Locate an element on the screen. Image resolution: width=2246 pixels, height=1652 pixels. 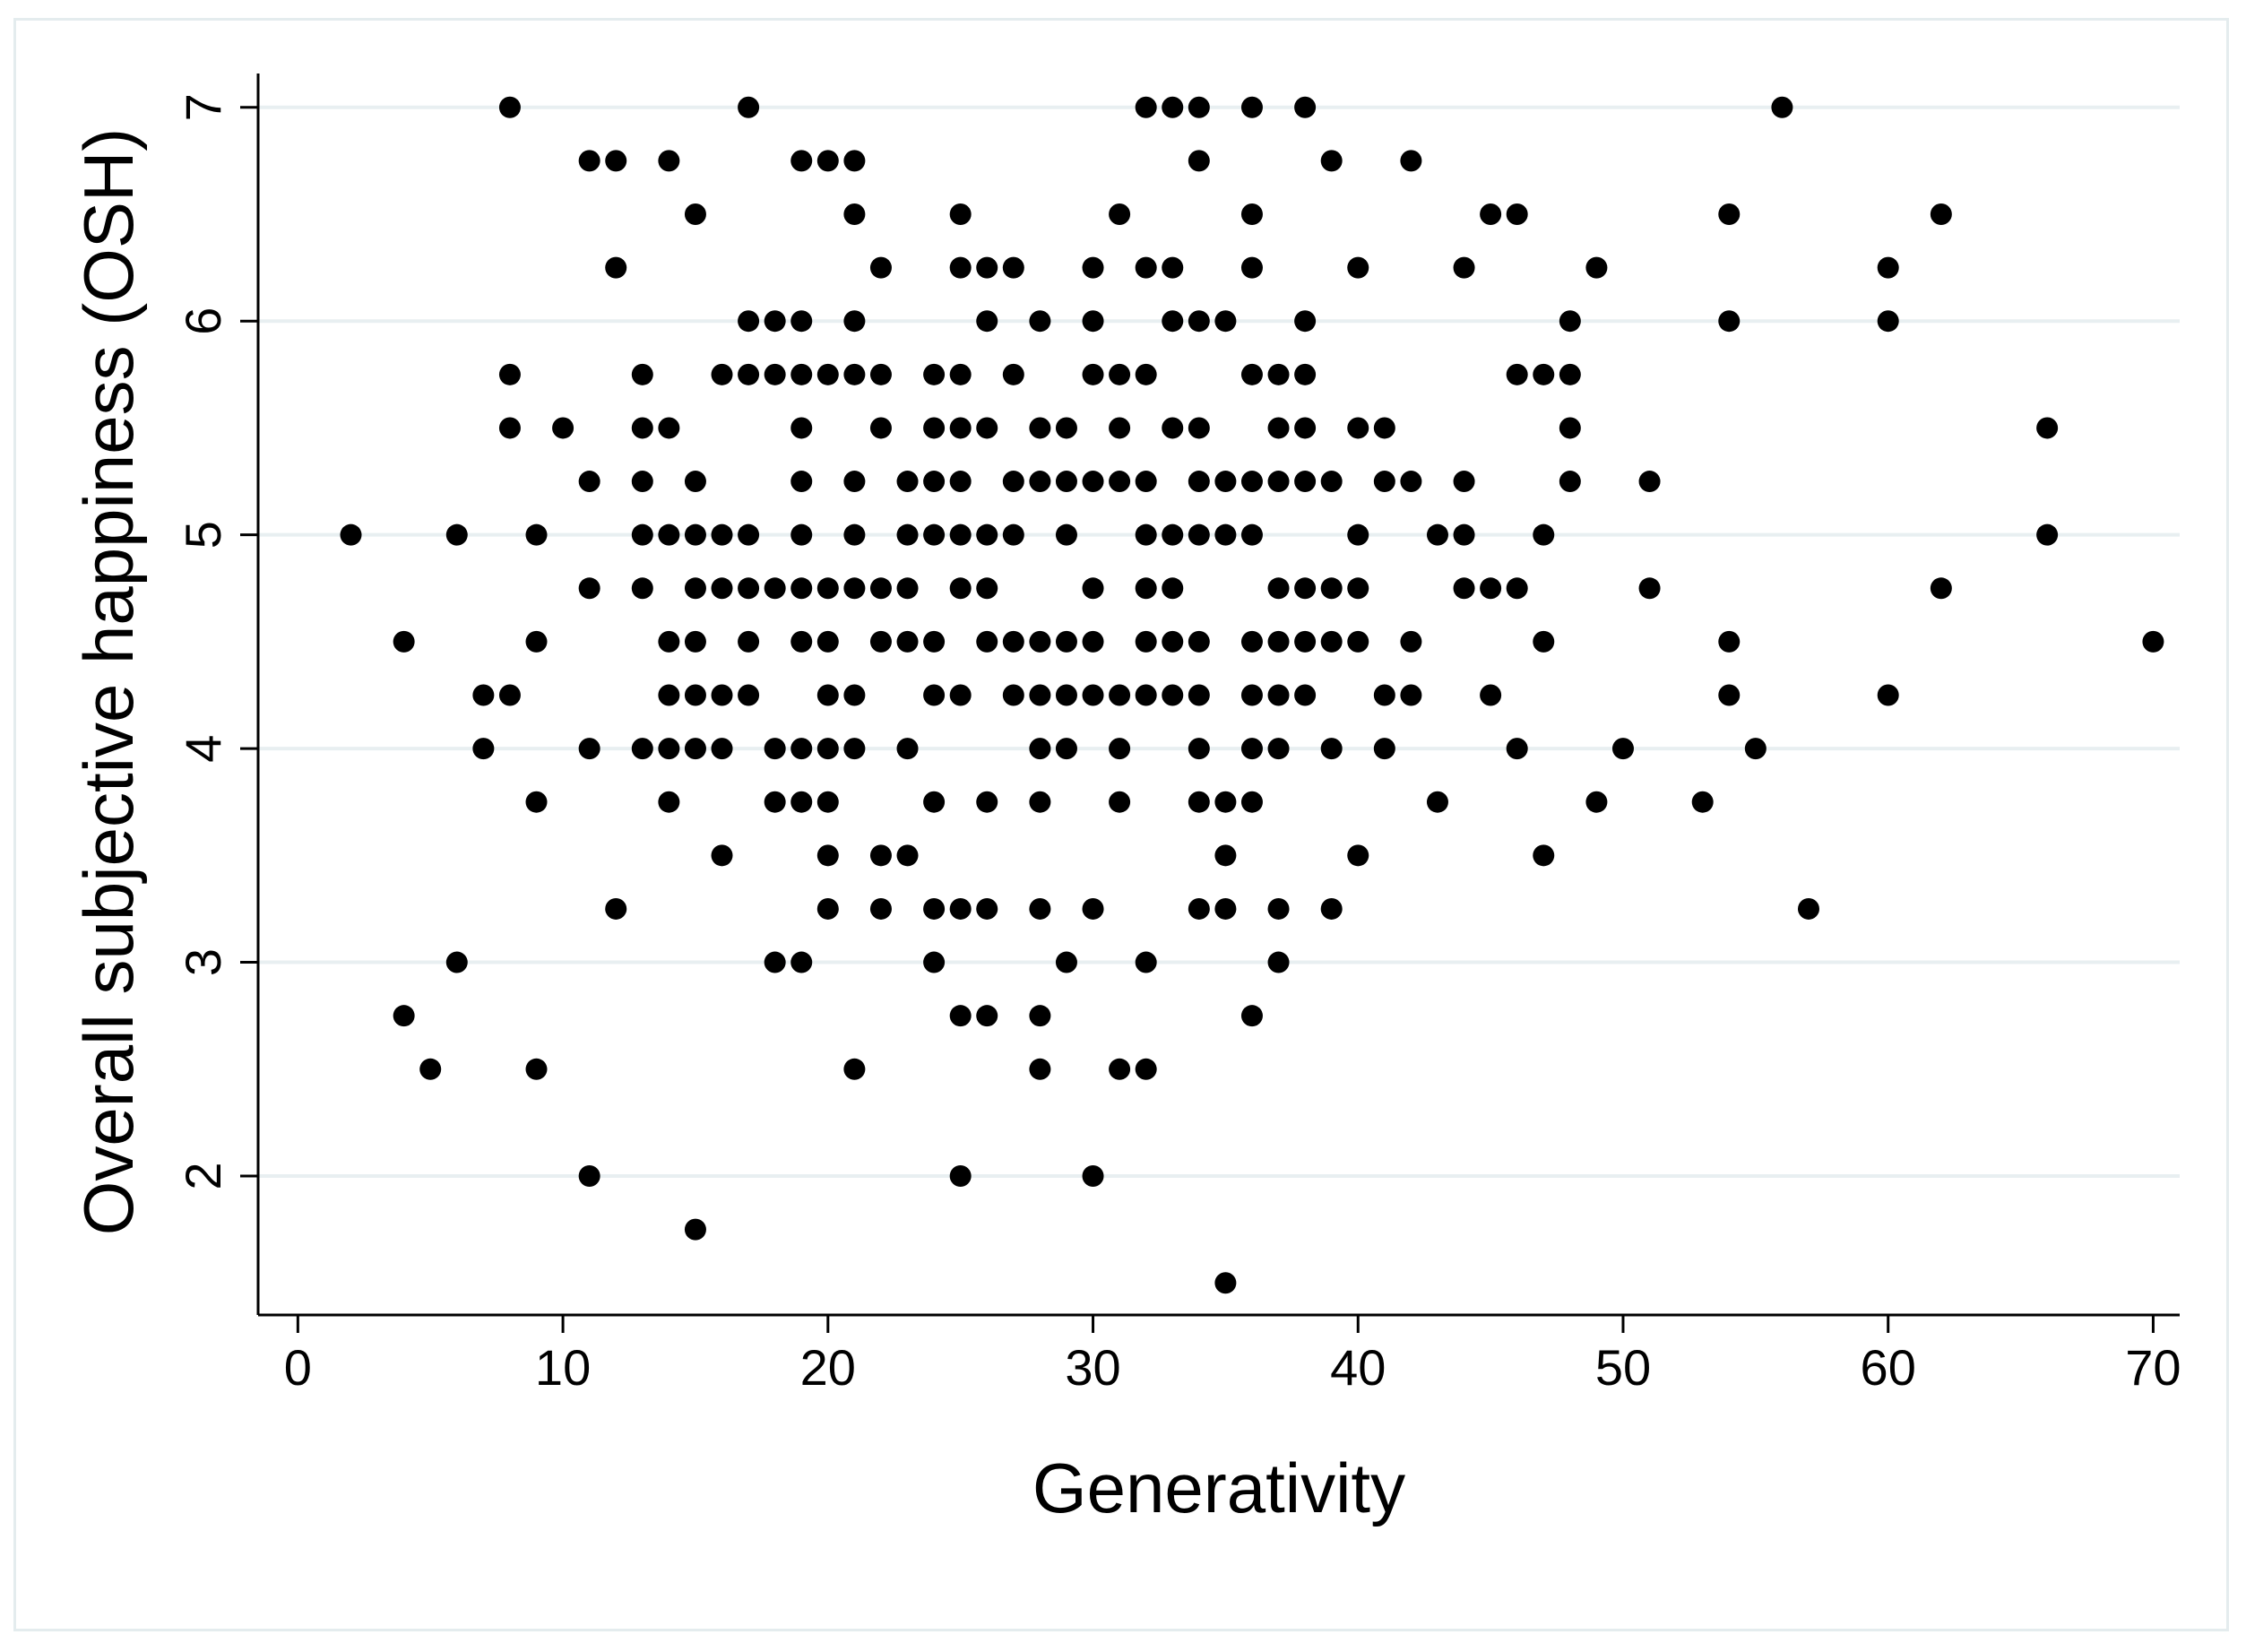
y-axis-title: Overall subjective happiness (OSH) is located at coordinates (108, 682).